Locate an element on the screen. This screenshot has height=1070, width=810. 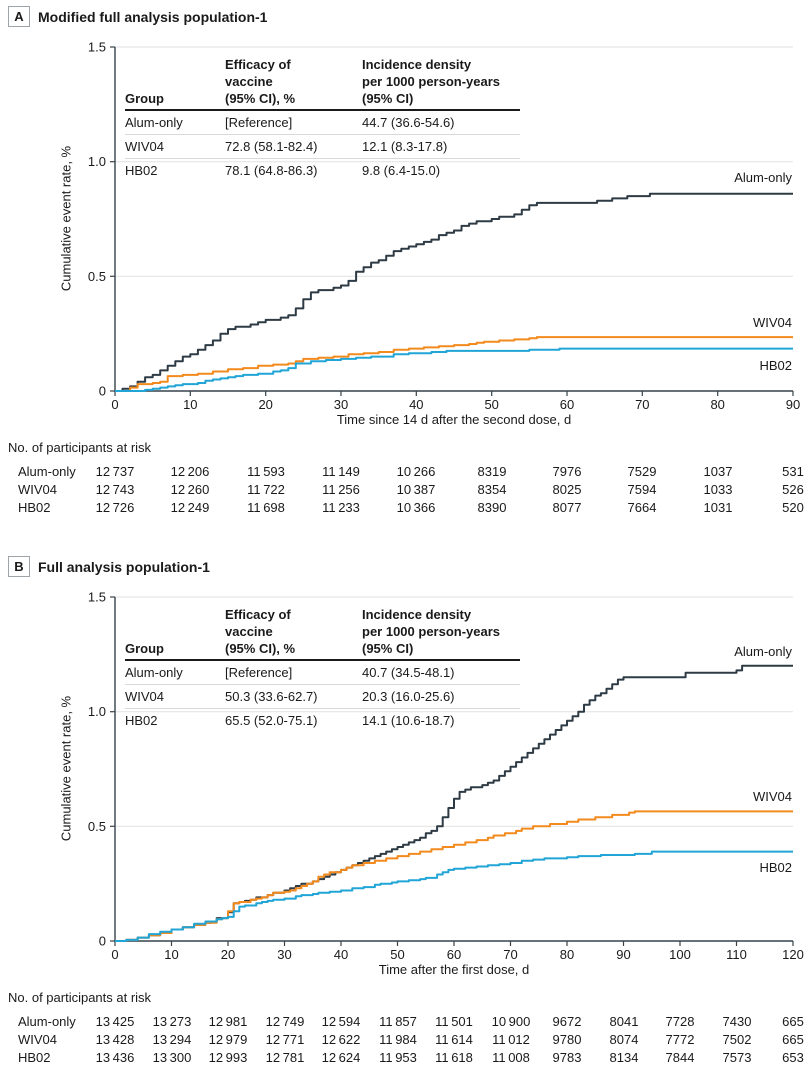
at-risk-value: 9780 is located at coordinates (567, 1039).